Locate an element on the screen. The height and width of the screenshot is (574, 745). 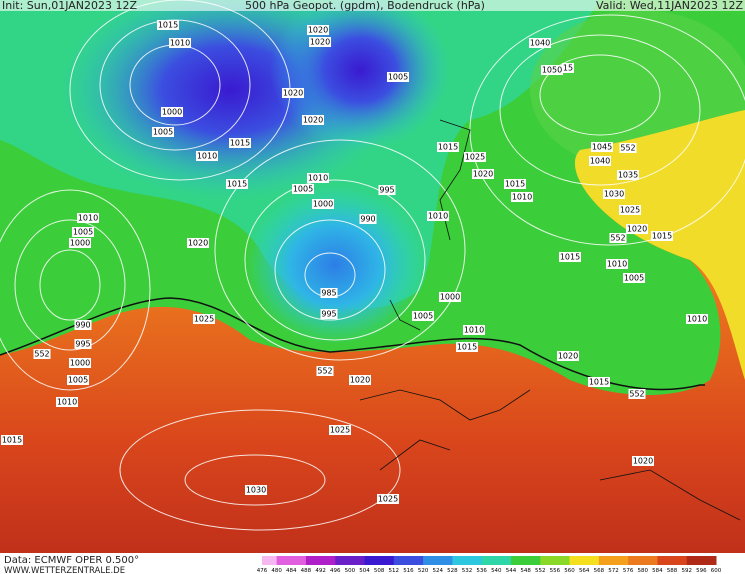
header-band is located at coordinates (372, 5).